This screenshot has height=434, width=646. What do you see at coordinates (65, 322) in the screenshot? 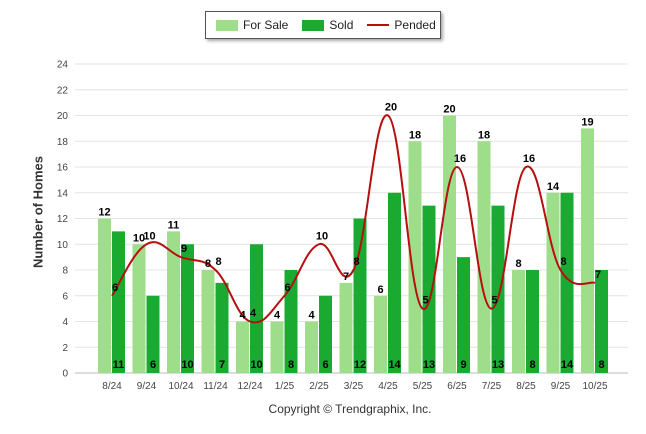
I see `y-tick-label-4: 4` at bounding box center [65, 322].